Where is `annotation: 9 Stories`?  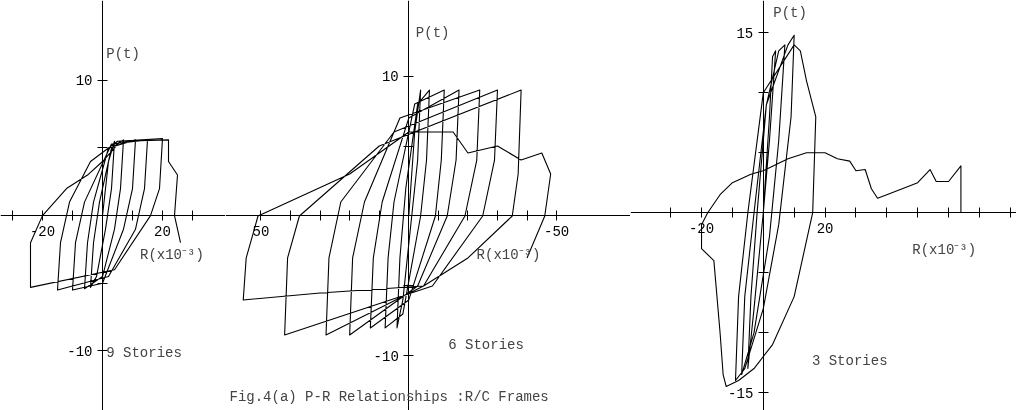
annotation: 9 Stories is located at coordinates (144, 353).